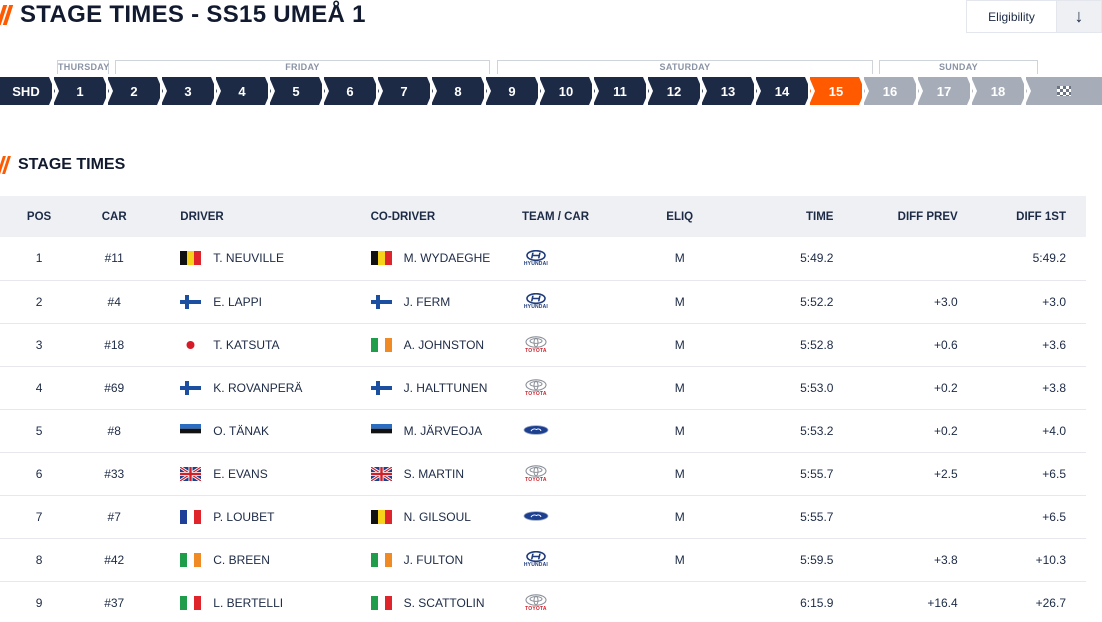 The width and height of the screenshot is (1102, 622). I want to click on position-cell: 3, so click(39, 344).